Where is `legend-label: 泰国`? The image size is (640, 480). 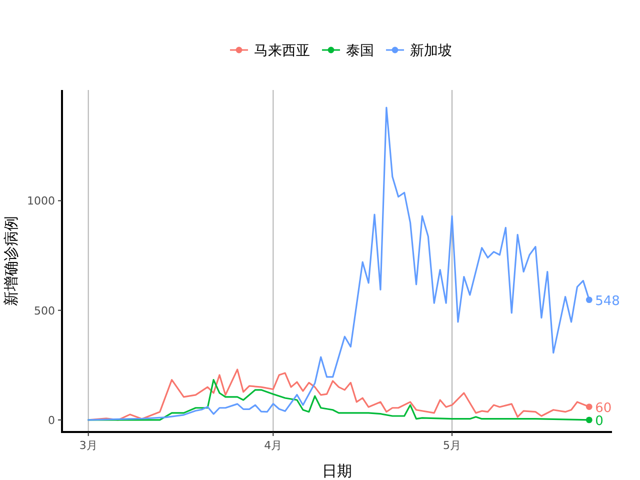 legend-label: 泰国 is located at coordinates (360, 51).